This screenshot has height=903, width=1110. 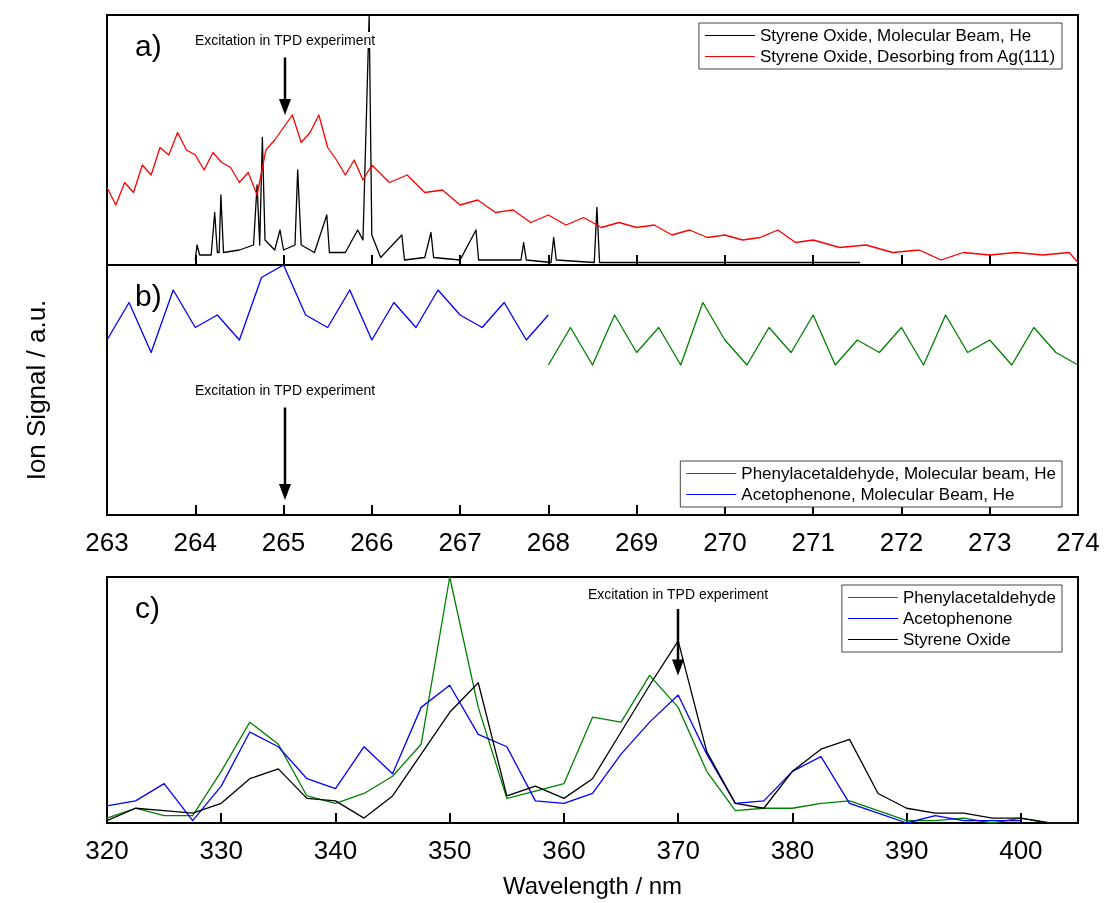 I want to click on chart-title: c), so click(x=147, y=607).